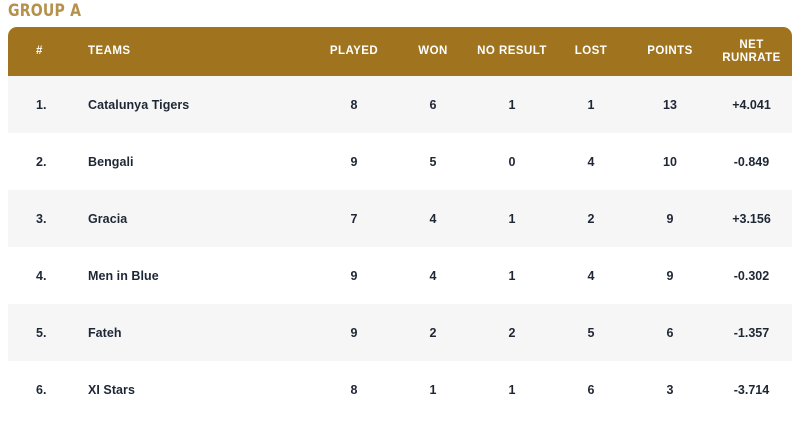 The image size is (800, 429). What do you see at coordinates (45, 11) in the screenshot?
I see `group-title: GROUP A` at bounding box center [45, 11].